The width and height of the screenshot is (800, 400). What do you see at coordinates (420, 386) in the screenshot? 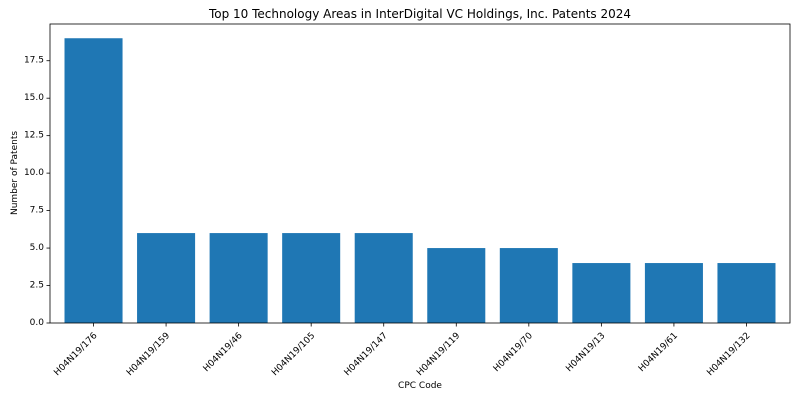
I see `x-axis-label: CPC Code` at bounding box center [420, 386].